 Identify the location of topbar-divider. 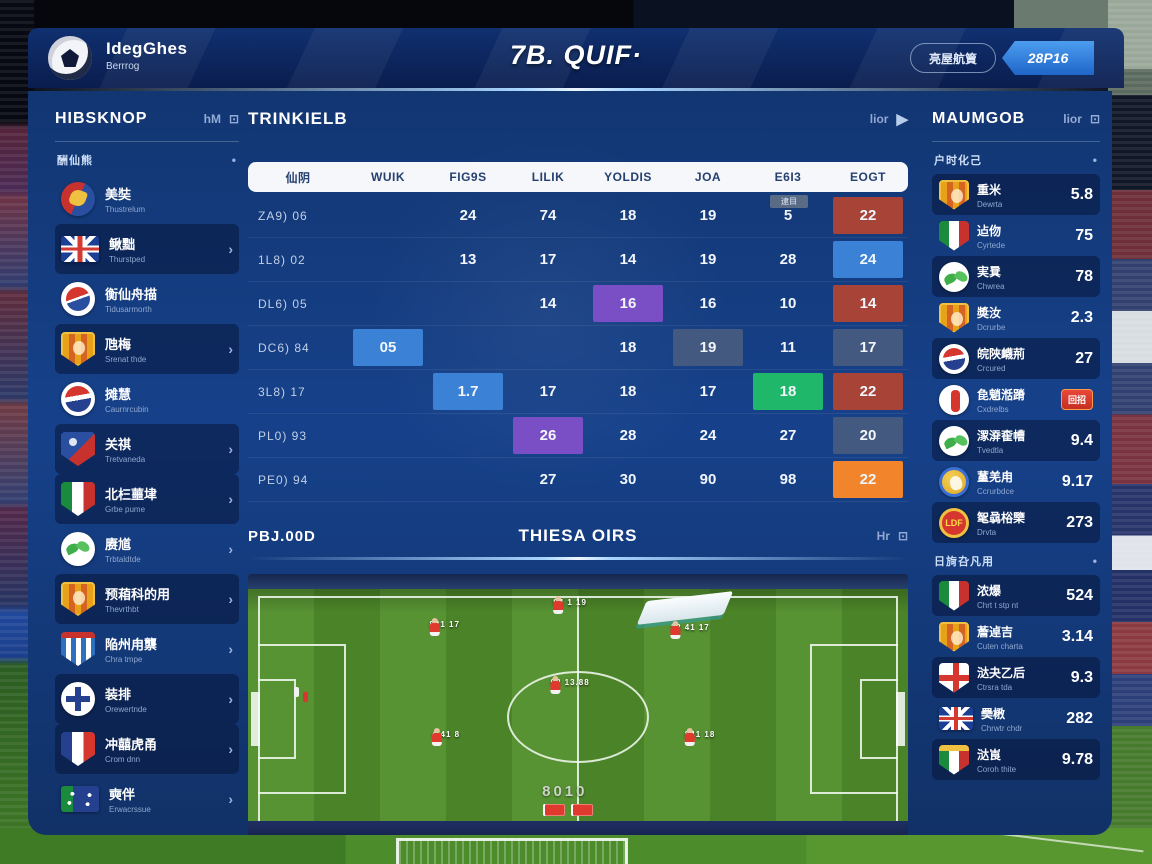
(576, 89).